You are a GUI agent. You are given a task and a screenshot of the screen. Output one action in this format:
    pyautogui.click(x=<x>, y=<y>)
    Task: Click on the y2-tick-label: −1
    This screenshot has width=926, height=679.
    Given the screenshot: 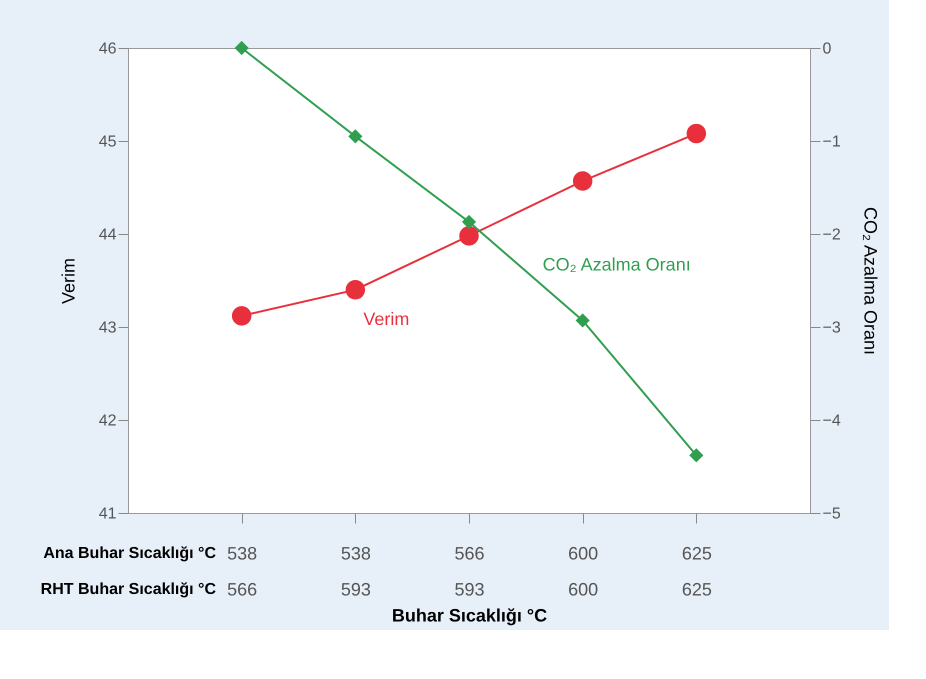 What is the action you would take?
    pyautogui.click(x=831, y=142)
    